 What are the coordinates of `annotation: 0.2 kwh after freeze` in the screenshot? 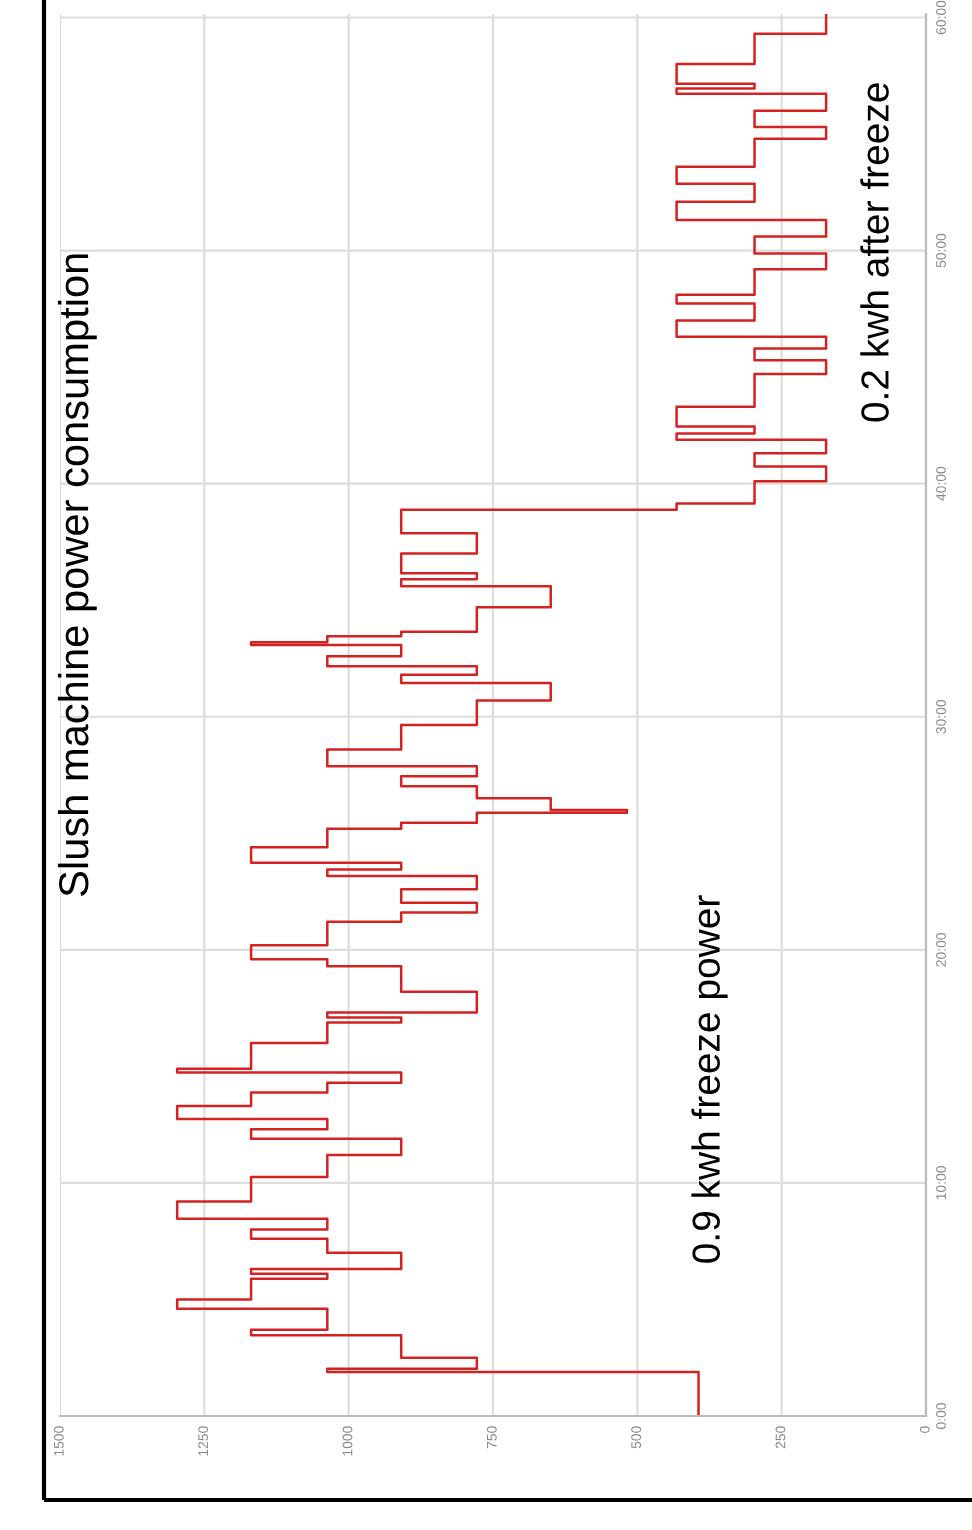 It's located at (874, 252).